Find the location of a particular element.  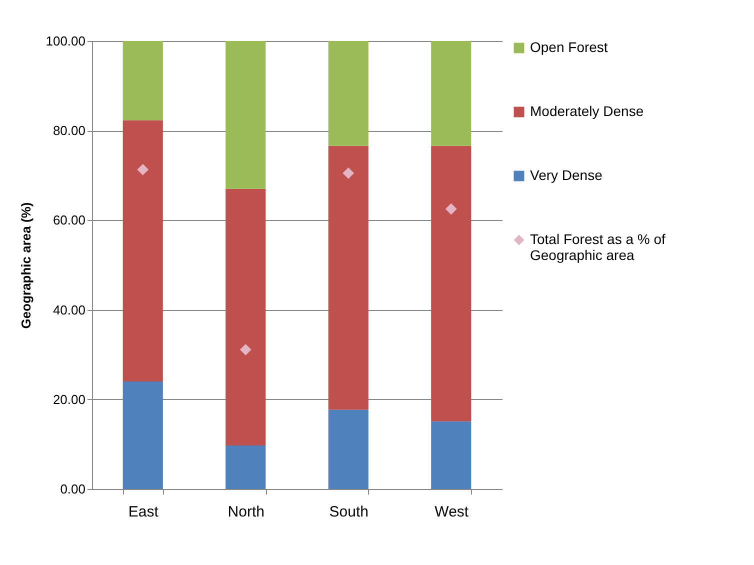

x-tick-label: South is located at coordinates (348, 512).